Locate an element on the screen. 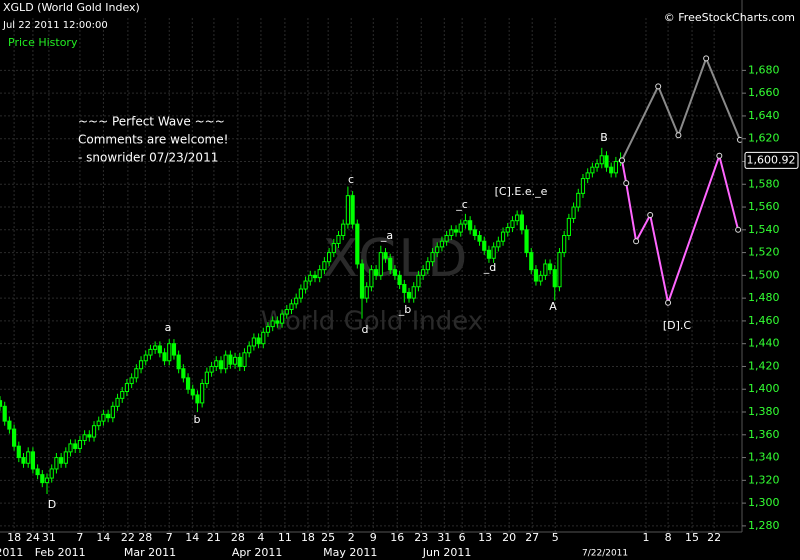  wave-label: a is located at coordinates (168, 327).